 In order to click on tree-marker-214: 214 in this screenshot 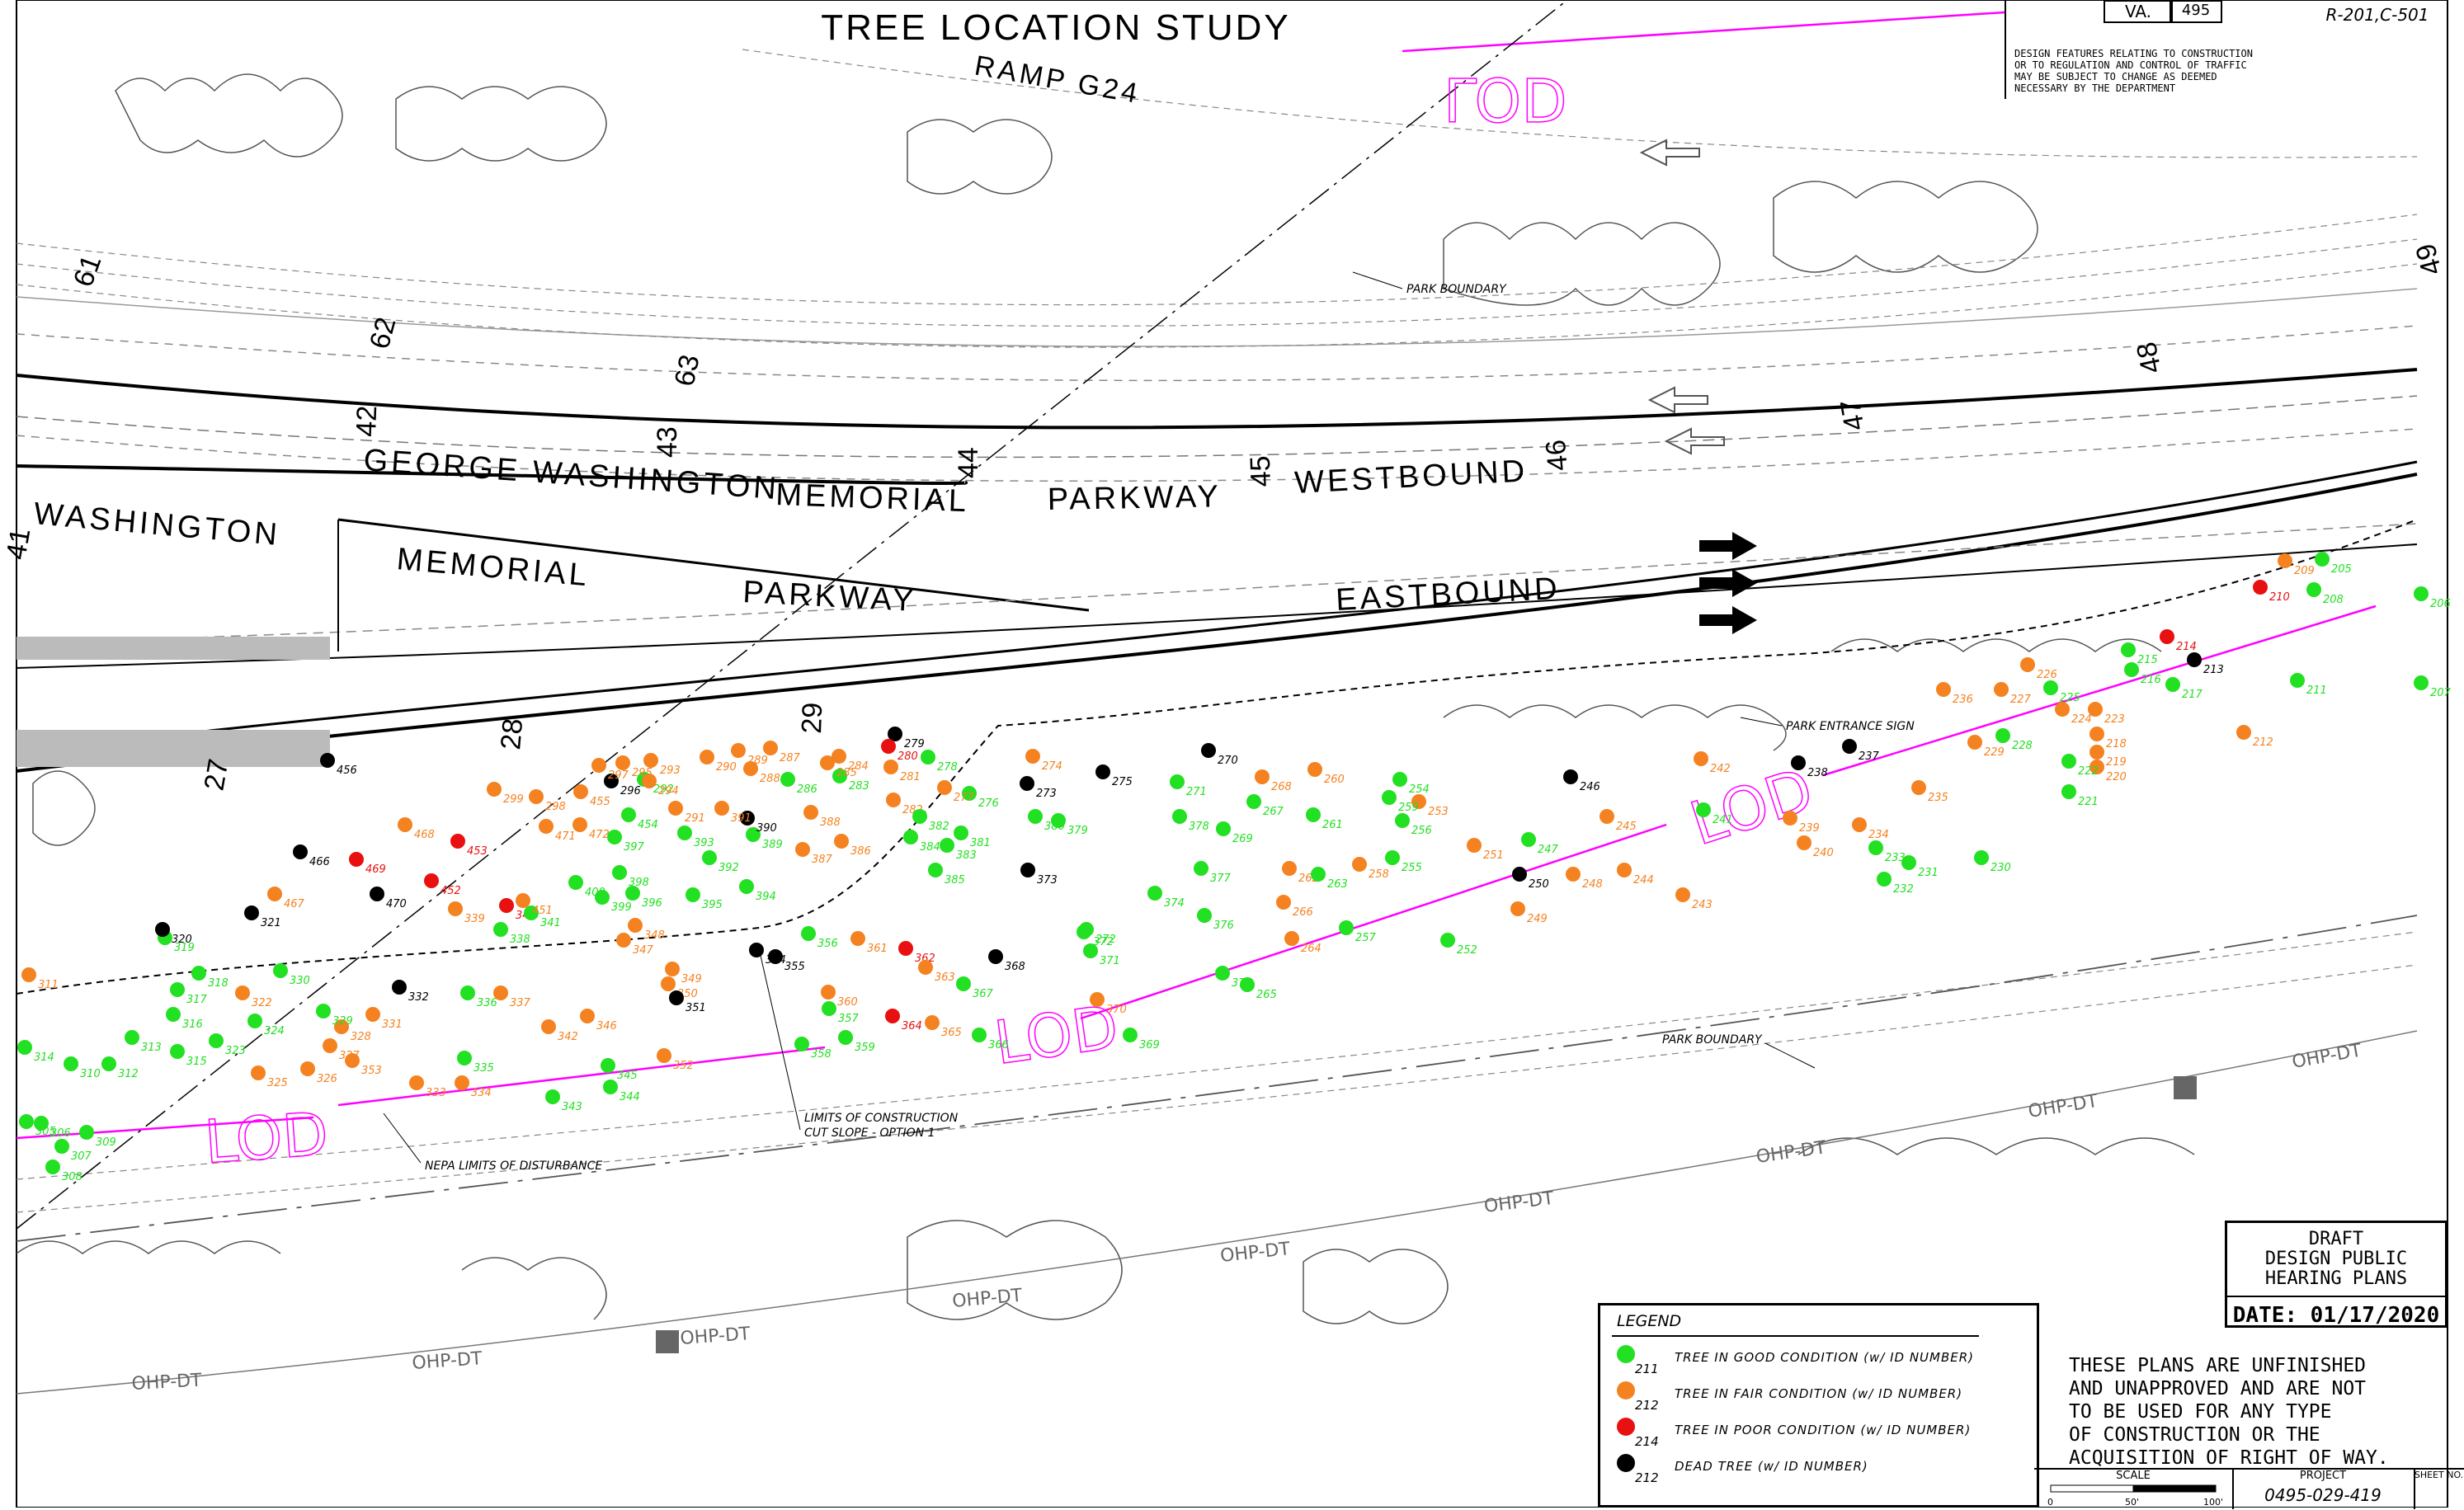, I will do `click(2178, 641)`.